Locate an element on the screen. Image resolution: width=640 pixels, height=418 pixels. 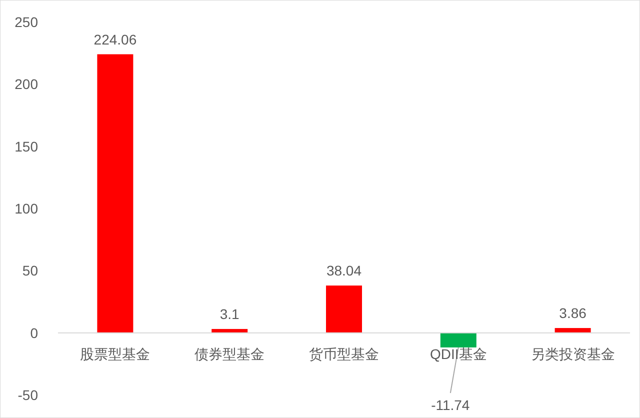
y-tick-label: 150 is located at coordinates (26, 146).